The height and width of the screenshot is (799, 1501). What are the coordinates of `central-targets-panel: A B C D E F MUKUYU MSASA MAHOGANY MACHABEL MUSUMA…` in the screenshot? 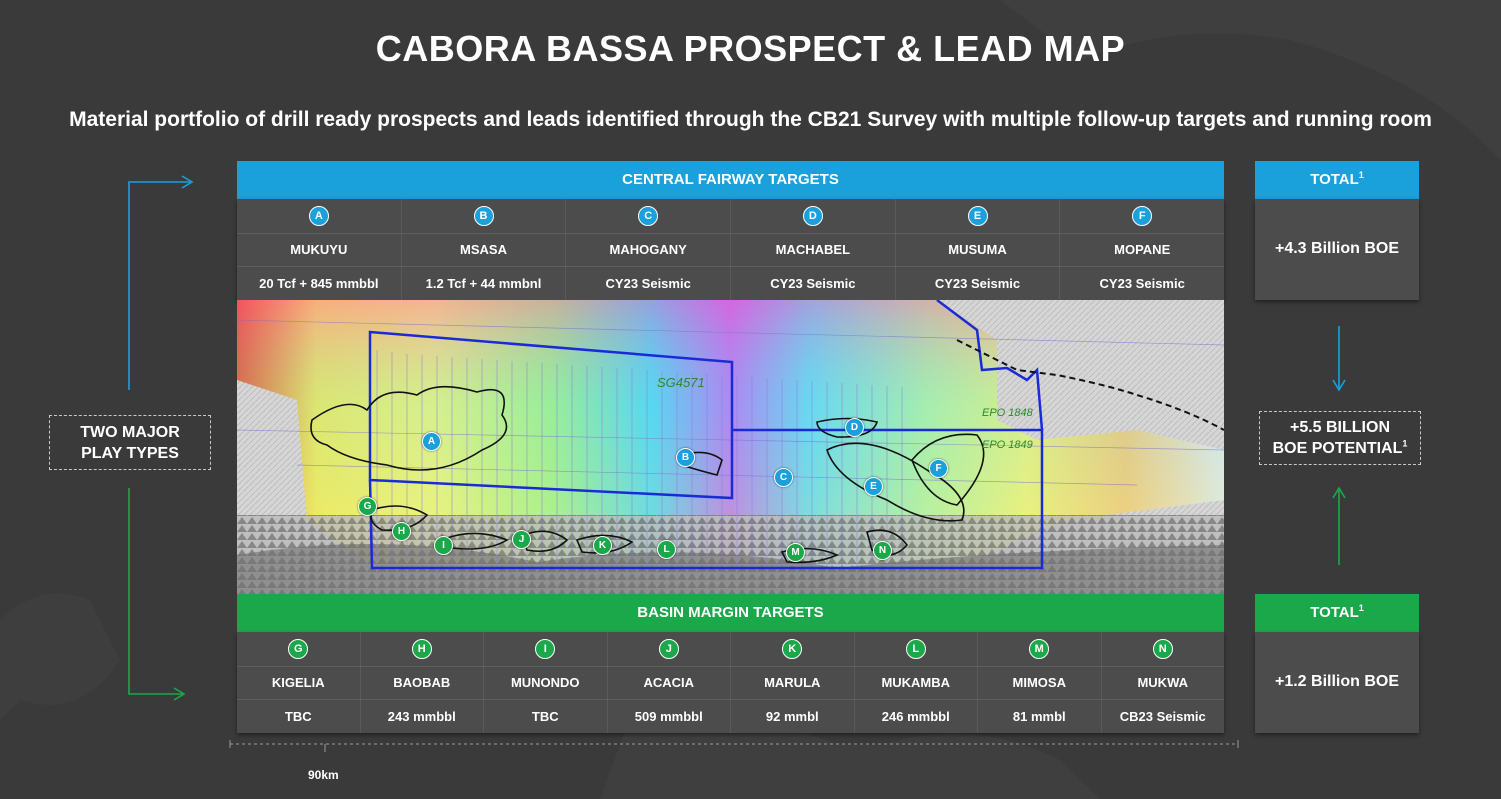 It's located at (730, 249).